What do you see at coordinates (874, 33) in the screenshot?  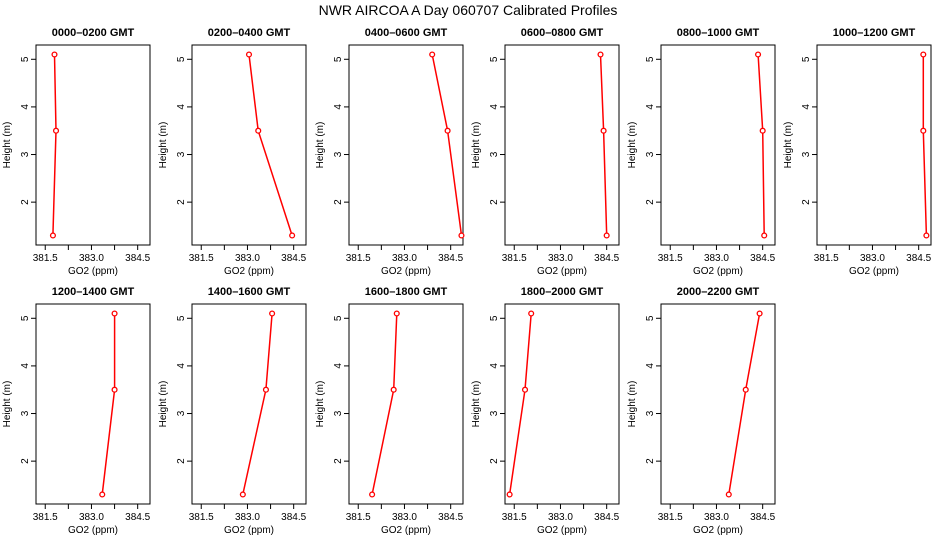 I see `panel-title: 1000–1200 GMT` at bounding box center [874, 33].